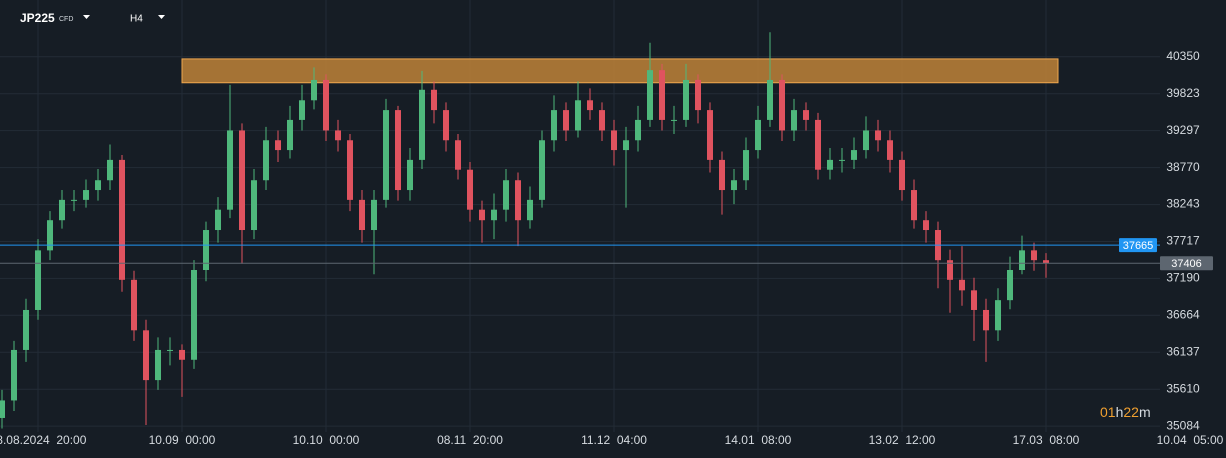 This screenshot has width=1226, height=458. I want to click on y-tick-label: 37190, so click(1183, 278).